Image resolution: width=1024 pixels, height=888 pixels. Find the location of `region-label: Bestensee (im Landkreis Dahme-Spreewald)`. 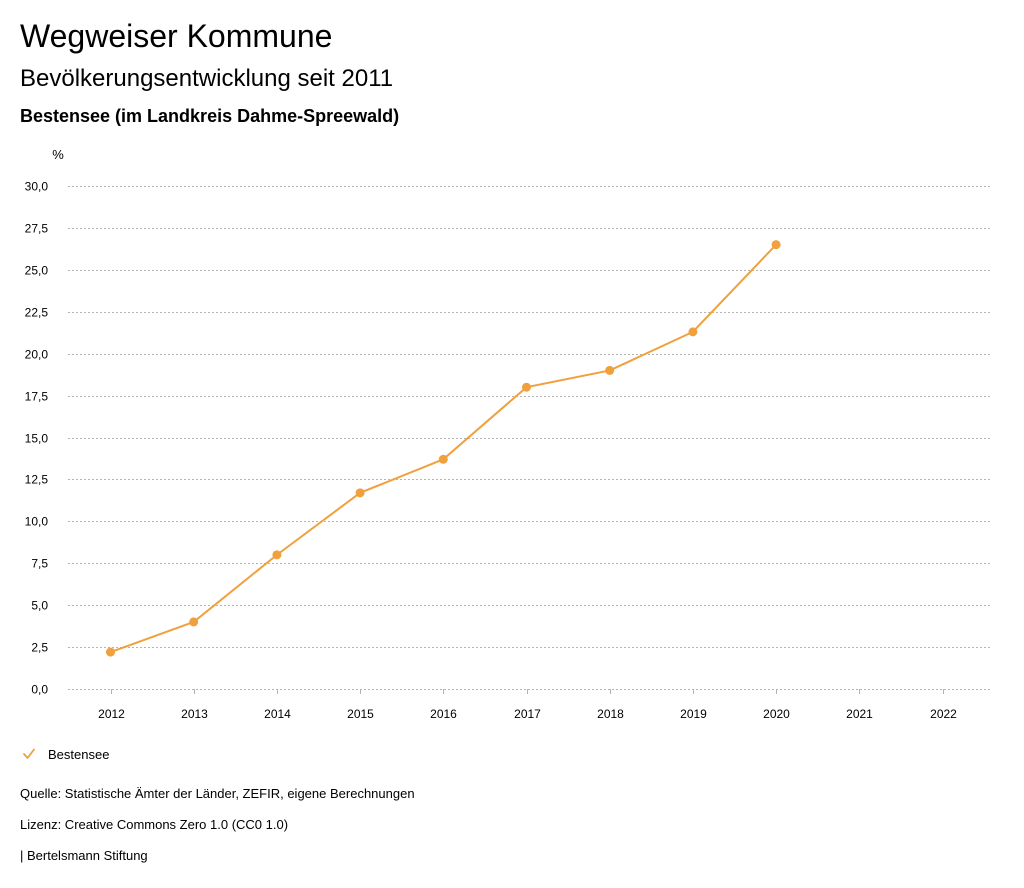

region-label: Bestensee (im Landkreis Dahme-Spreewald) is located at coordinates (210, 116).